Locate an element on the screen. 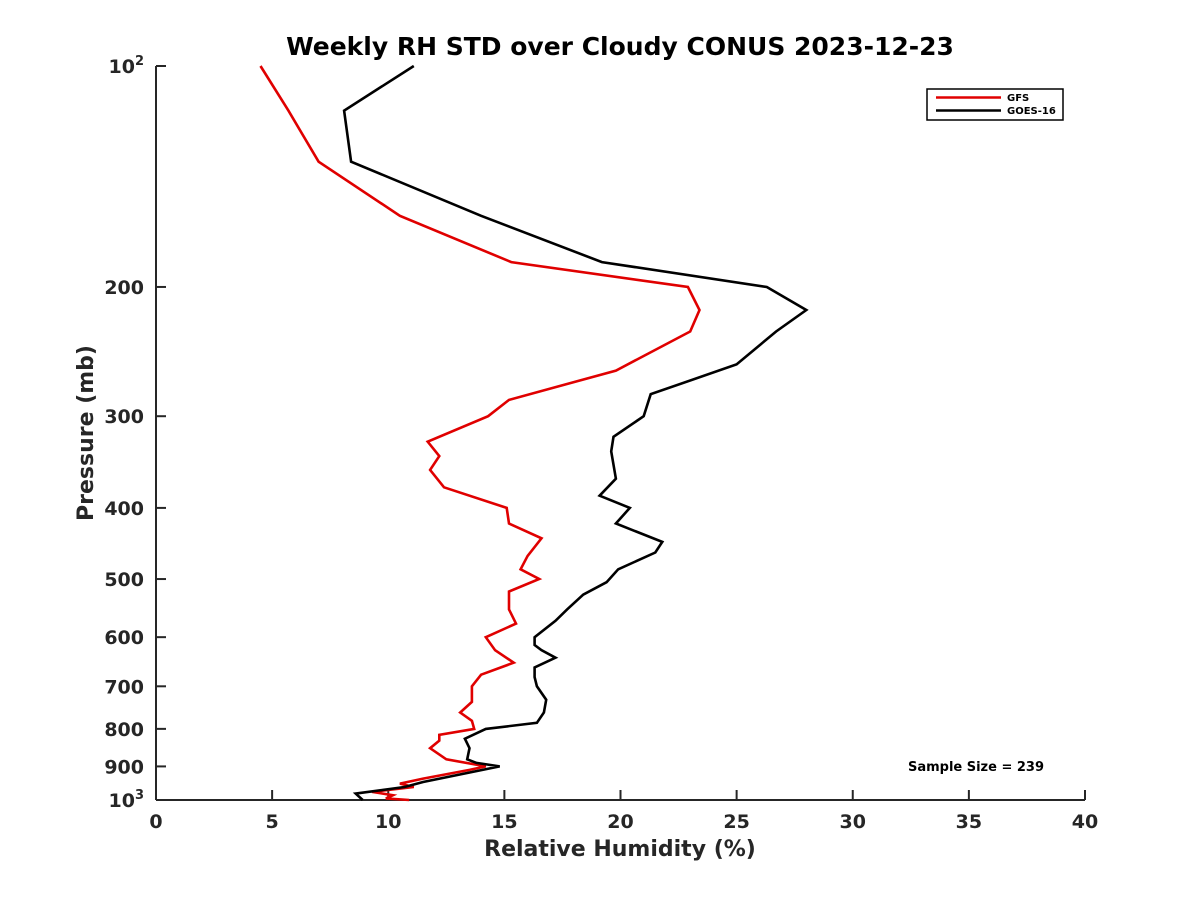  y-axis-label: Pressure (mb) is located at coordinates (86, 433).